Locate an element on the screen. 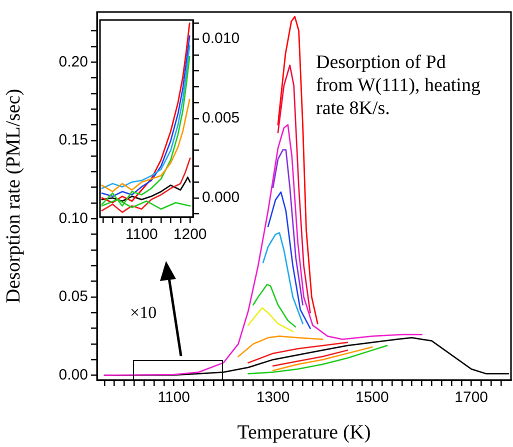 The image size is (513, 447). y-tick-label: 0.10 is located at coordinates (73, 218).